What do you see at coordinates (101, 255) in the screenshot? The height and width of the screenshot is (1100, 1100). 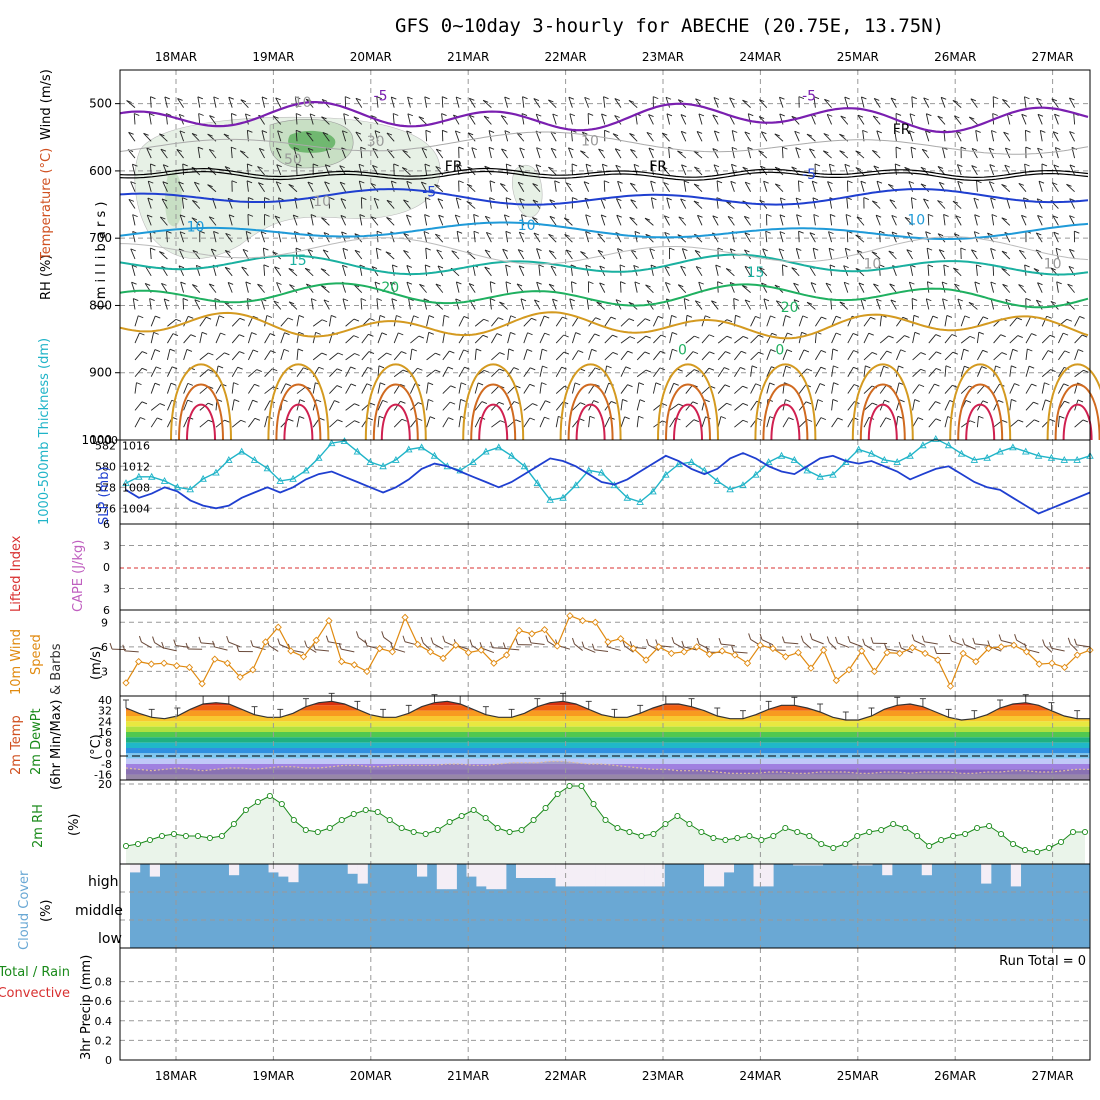 I see `upper-air-ylabel-pressure: ( m i l l i b a r s )` at bounding box center [101, 255].